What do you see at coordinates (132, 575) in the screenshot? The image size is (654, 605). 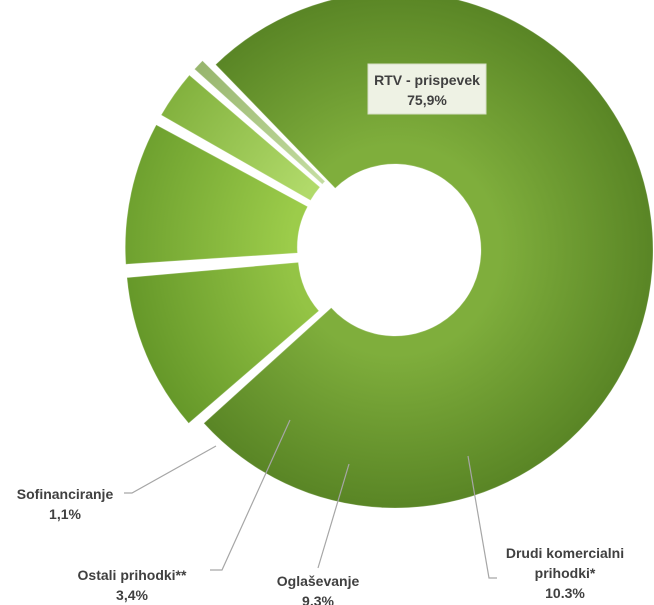 I see `label-ostali-line1: Ostali prihodki**` at bounding box center [132, 575].